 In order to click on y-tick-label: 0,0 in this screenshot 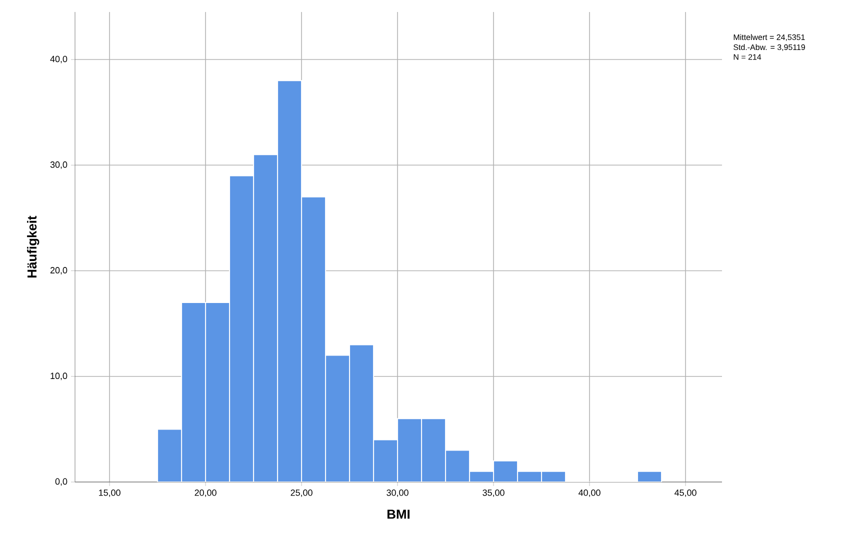, I will do `click(61, 482)`.